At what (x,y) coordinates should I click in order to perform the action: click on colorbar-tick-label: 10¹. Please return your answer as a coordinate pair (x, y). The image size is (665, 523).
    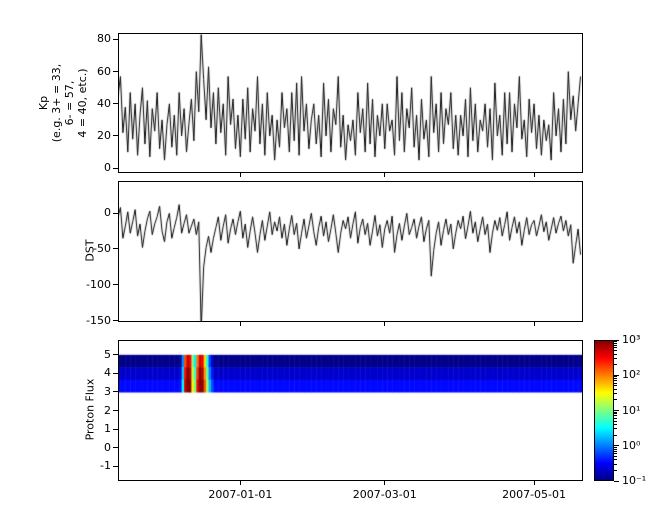
    Looking at the image, I should click on (631, 410).